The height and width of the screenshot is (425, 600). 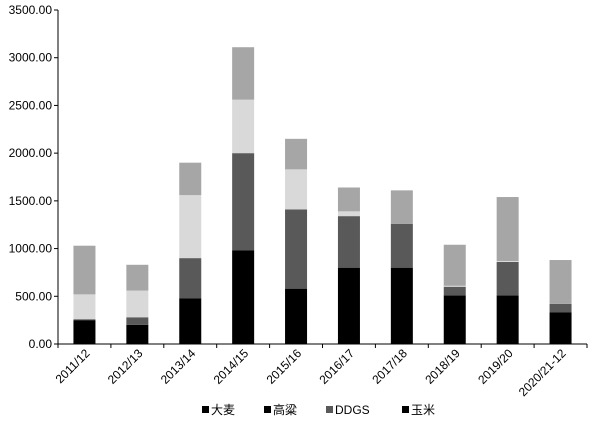 What do you see at coordinates (31, 201) in the screenshot?
I see `y-tick-label: 1500.00` at bounding box center [31, 201].